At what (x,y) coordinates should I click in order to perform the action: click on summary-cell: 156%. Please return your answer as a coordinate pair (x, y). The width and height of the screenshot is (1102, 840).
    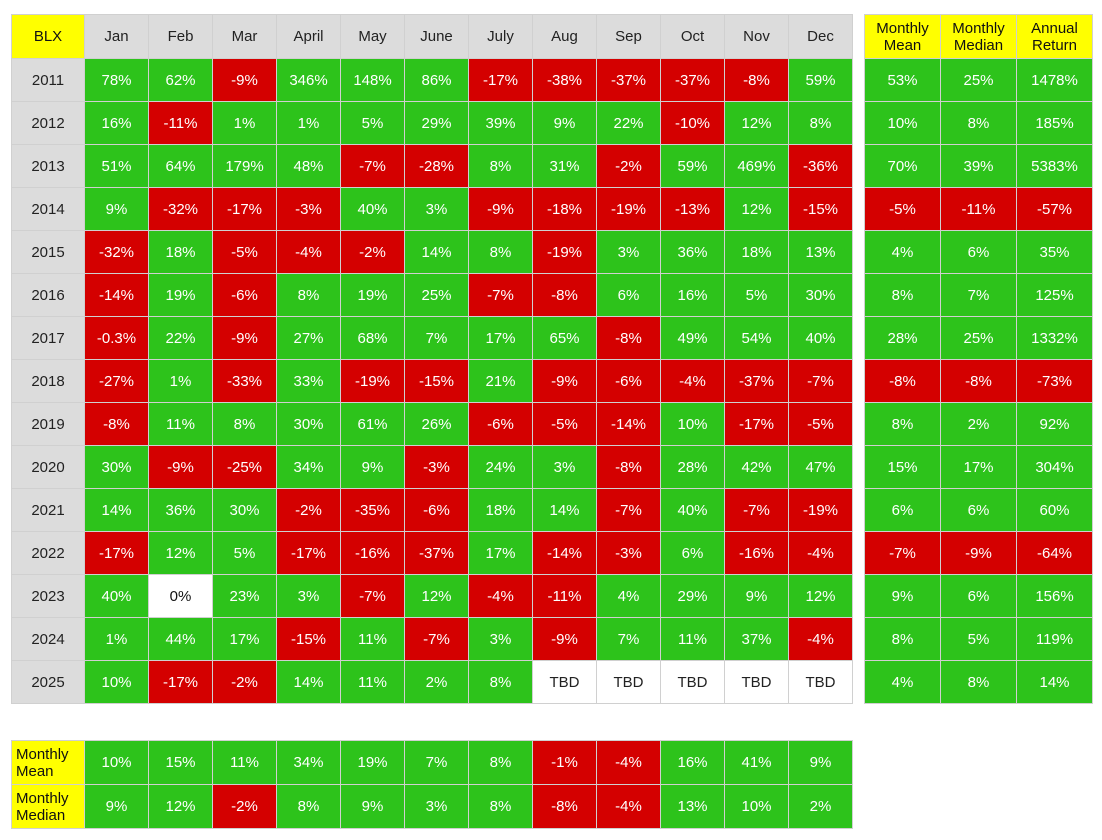
    Looking at the image, I should click on (1054, 596).